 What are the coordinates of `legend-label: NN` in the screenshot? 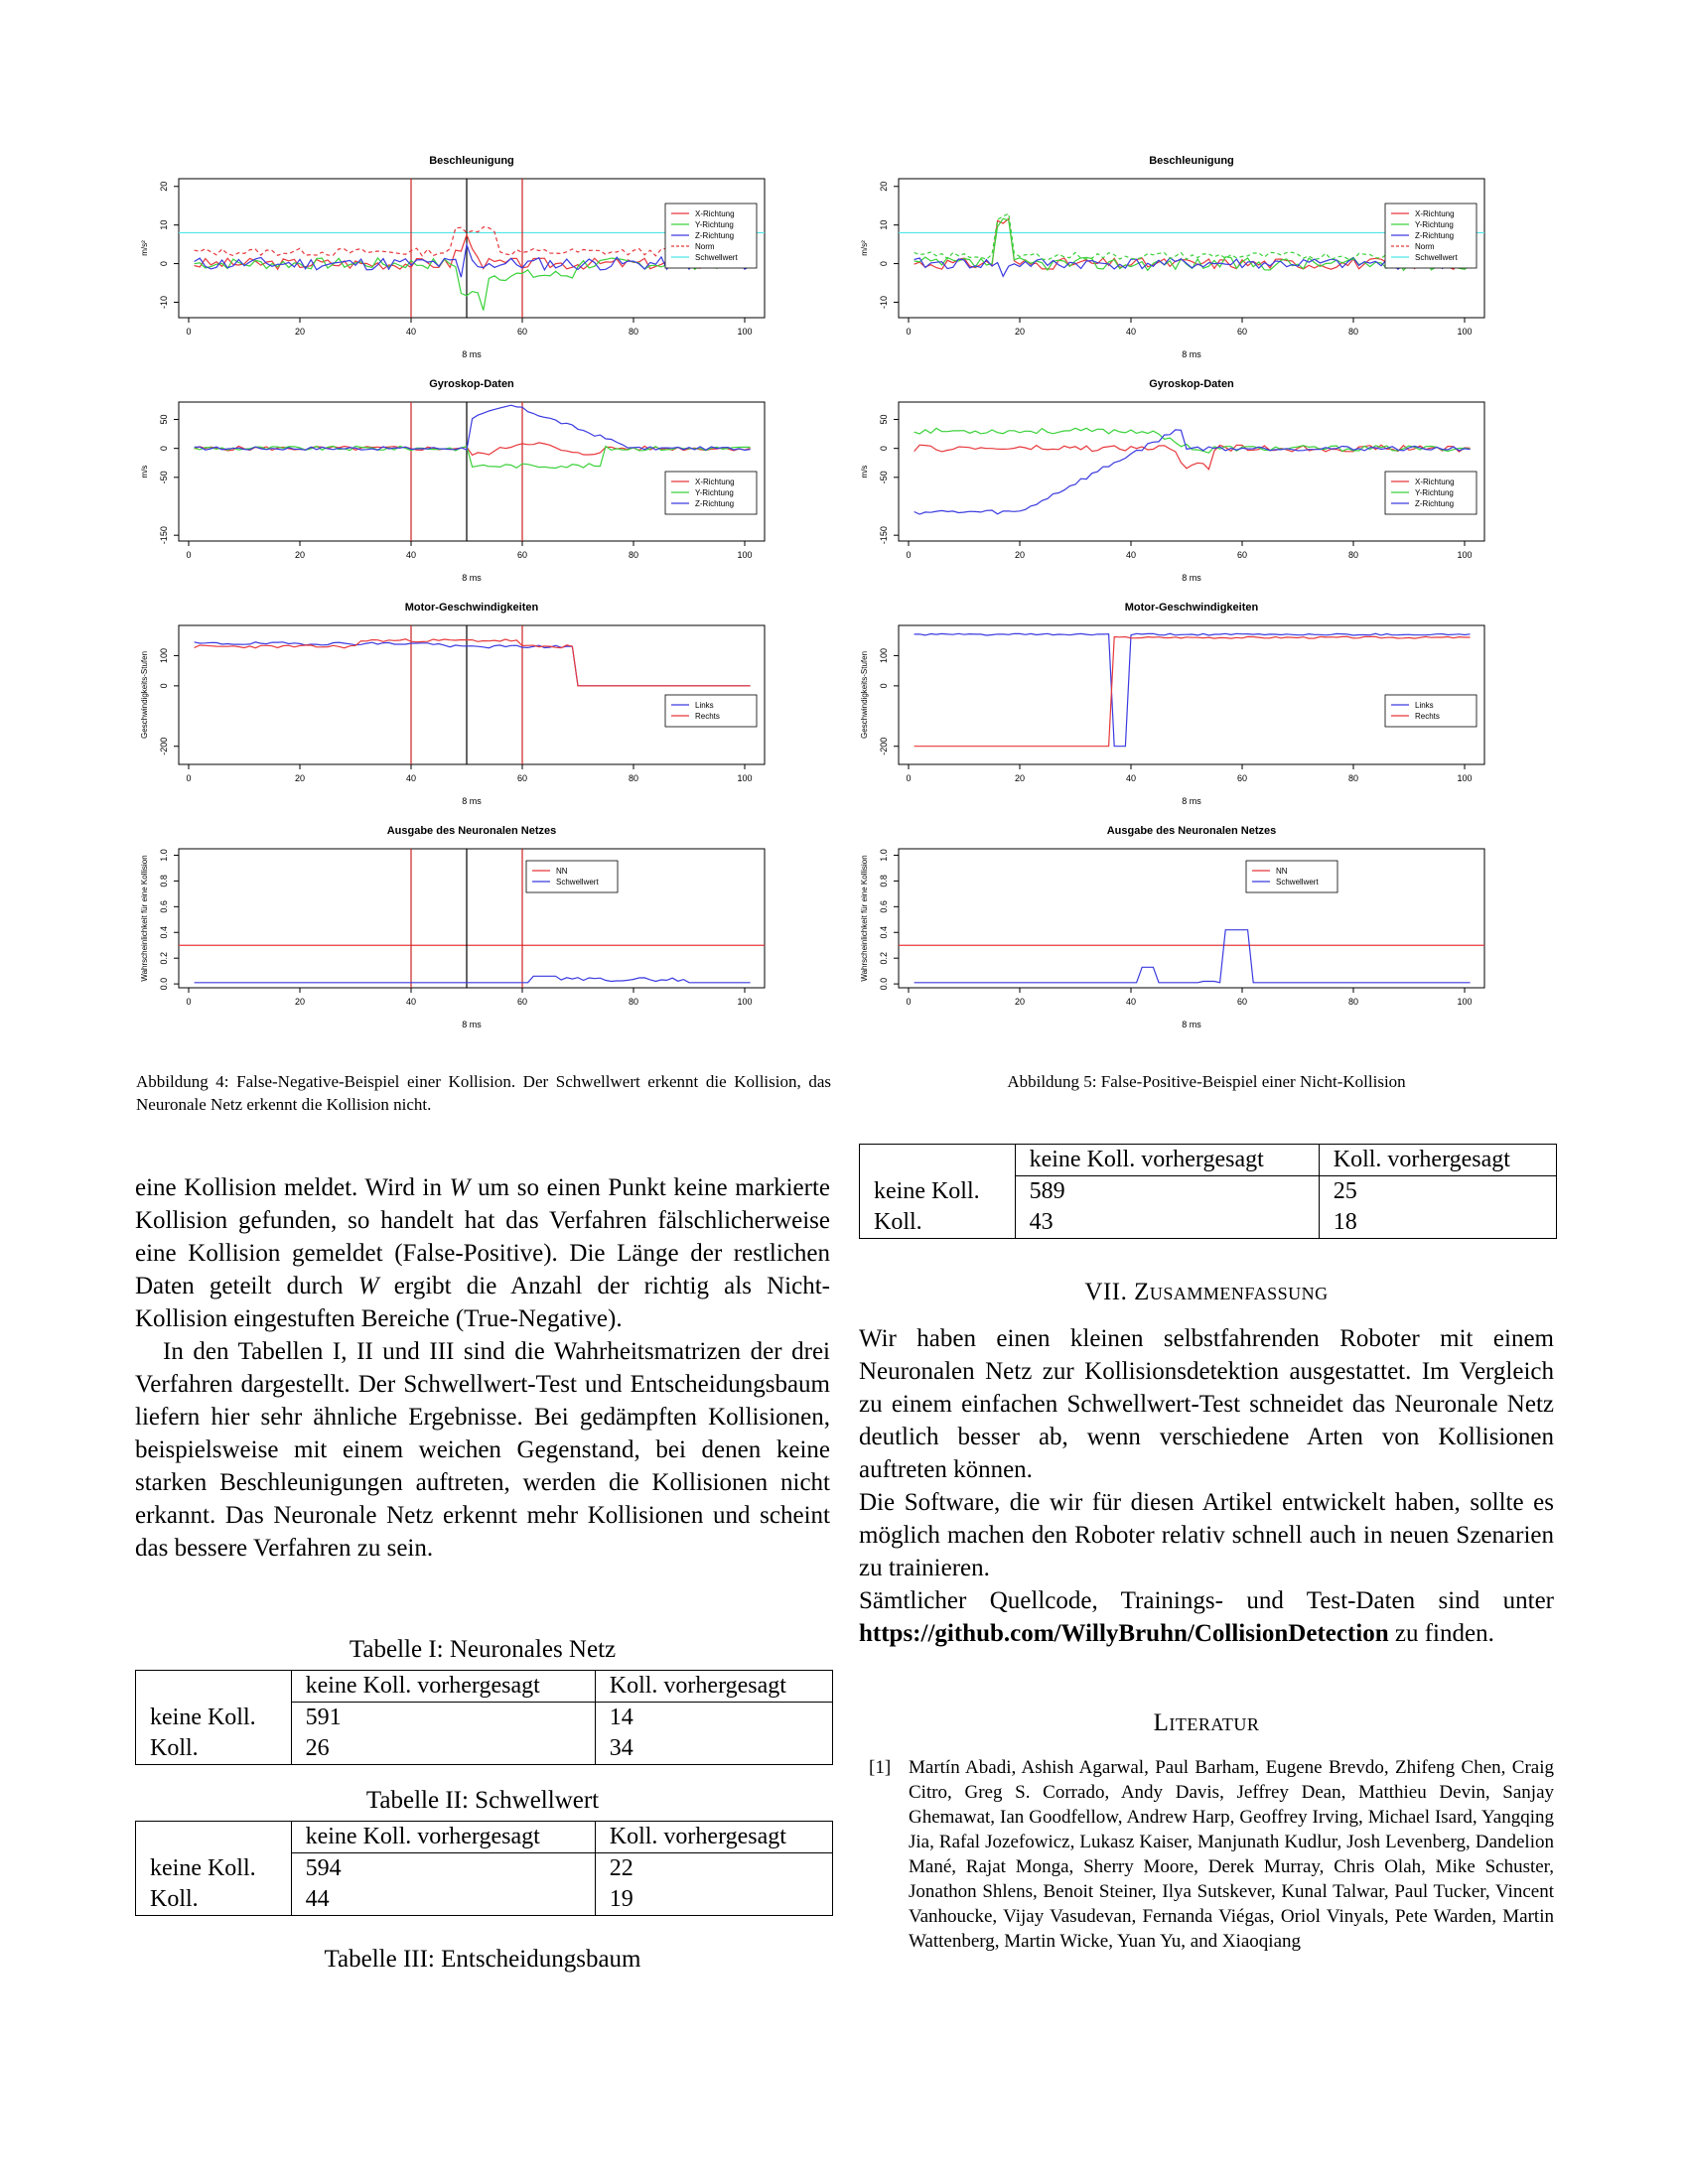 It's located at (562, 871).